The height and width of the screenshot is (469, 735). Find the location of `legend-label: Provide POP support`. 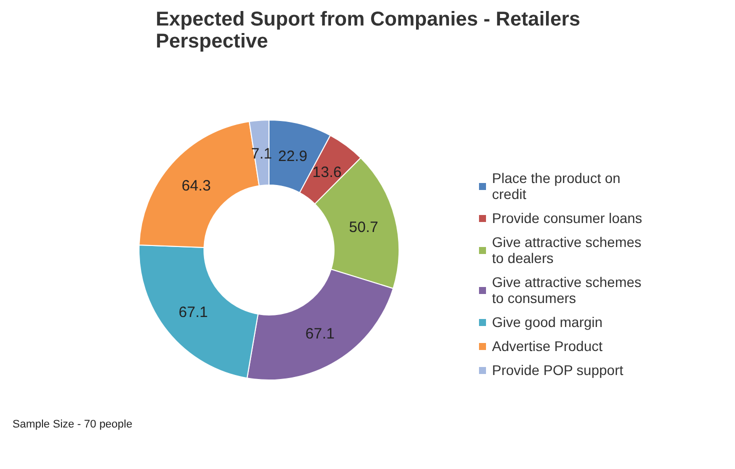

legend-label: Provide POP support is located at coordinates (558, 370).